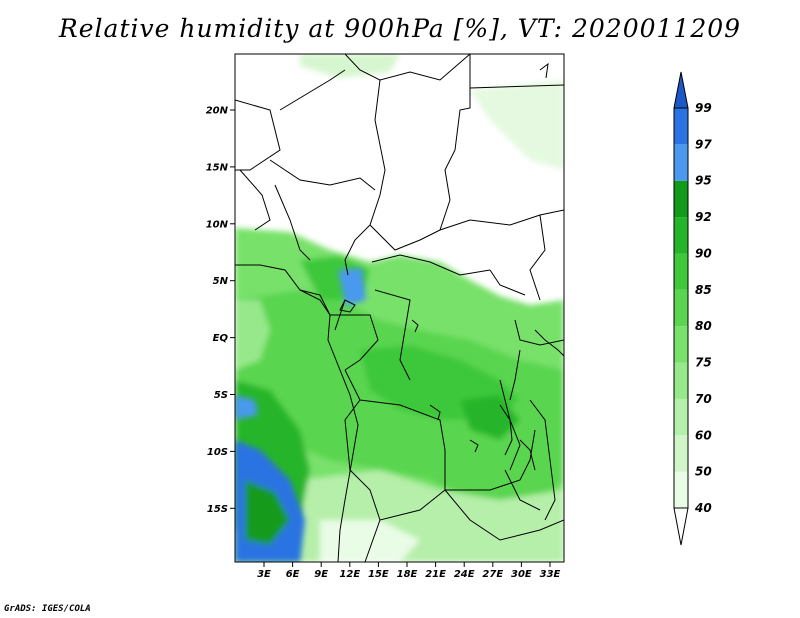  What do you see at coordinates (703, 290) in the screenshot?
I see `colorbar-label: 85` at bounding box center [703, 290].